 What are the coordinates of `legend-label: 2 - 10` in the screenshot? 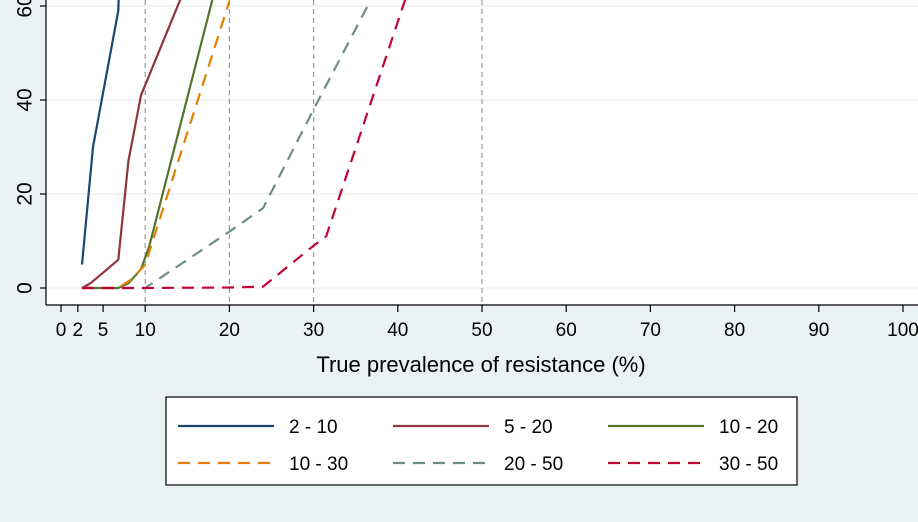 It's located at (313, 427).